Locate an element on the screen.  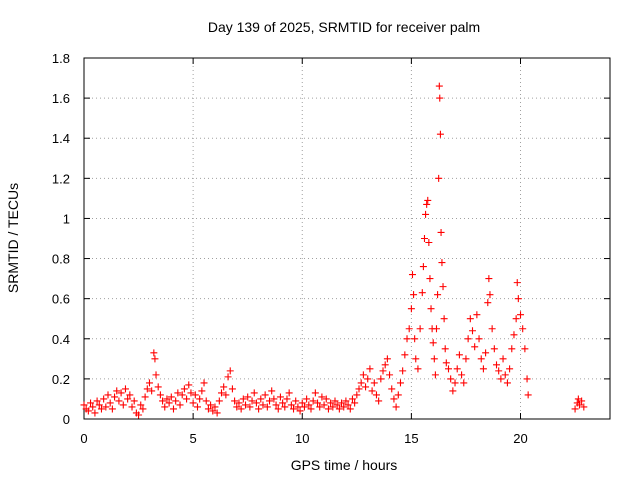
y-tick-label: 1.4 is located at coordinates (61, 138).